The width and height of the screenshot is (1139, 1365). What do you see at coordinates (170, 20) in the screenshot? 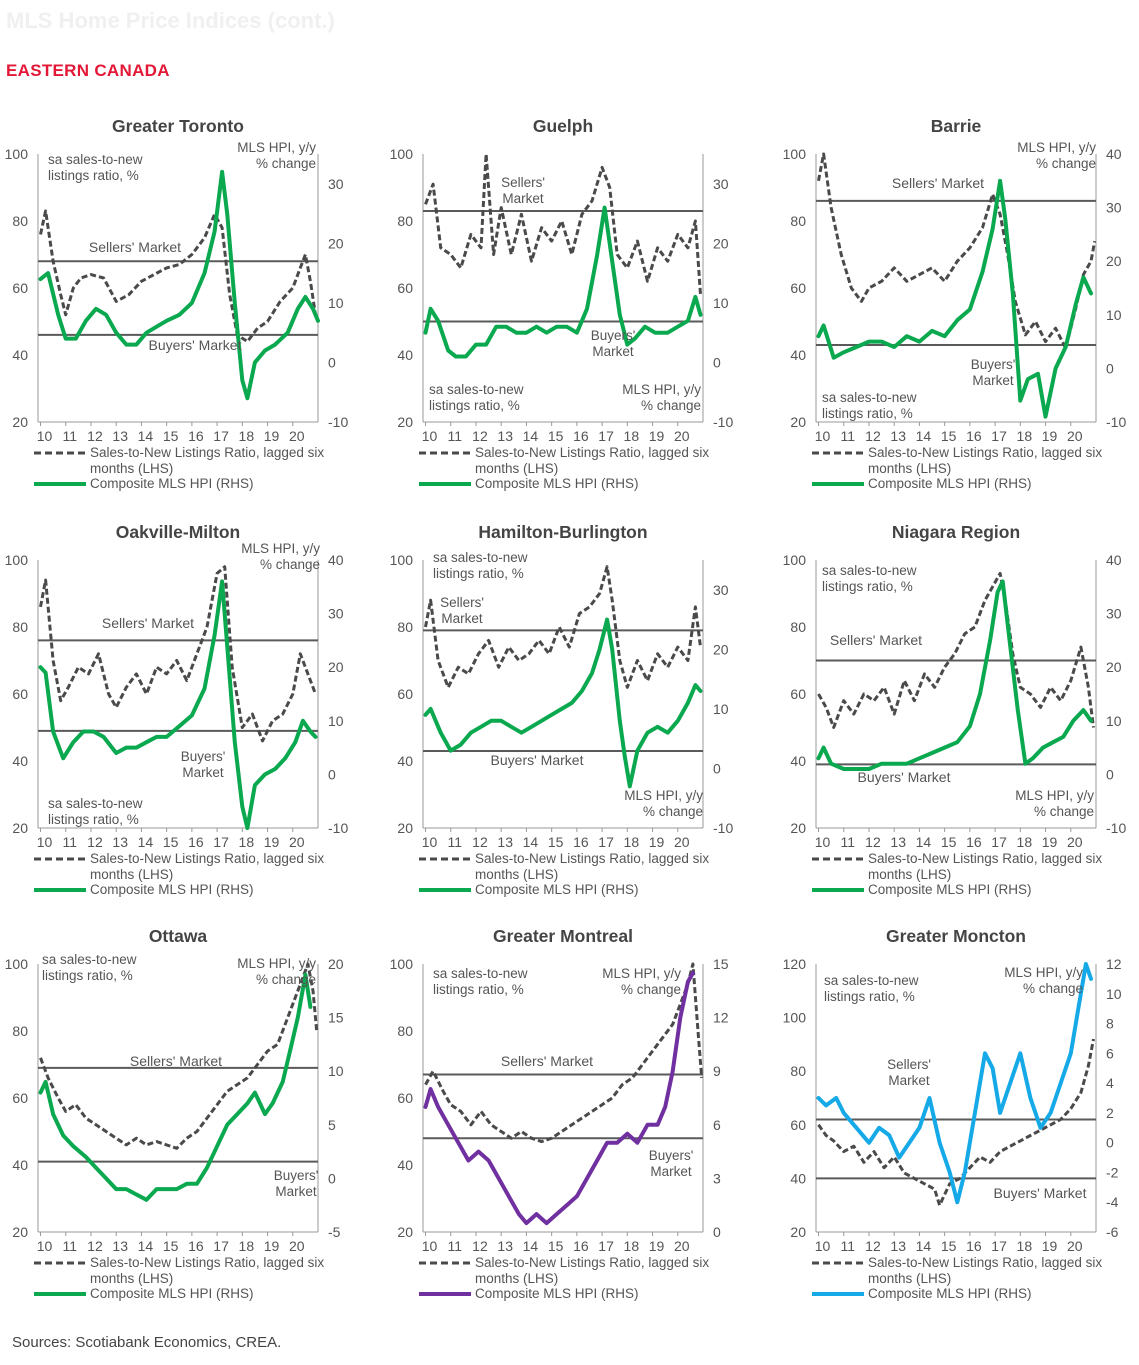
I see `page-header: MLS Home Price Indices (cont.)` at bounding box center [170, 20].